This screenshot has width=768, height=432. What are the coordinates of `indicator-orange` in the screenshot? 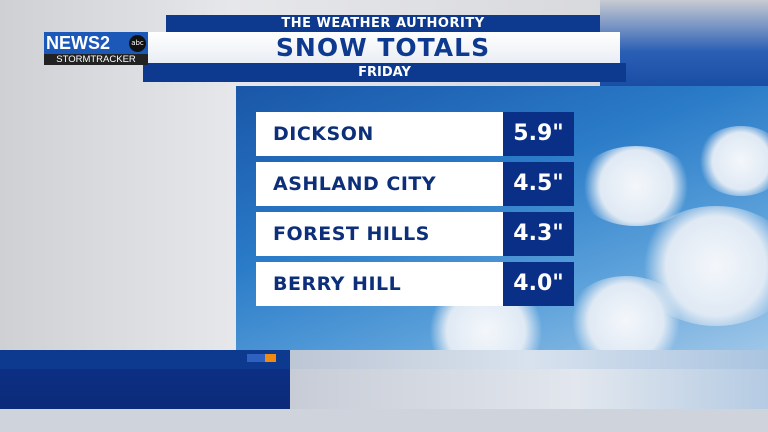 It's located at (270, 358).